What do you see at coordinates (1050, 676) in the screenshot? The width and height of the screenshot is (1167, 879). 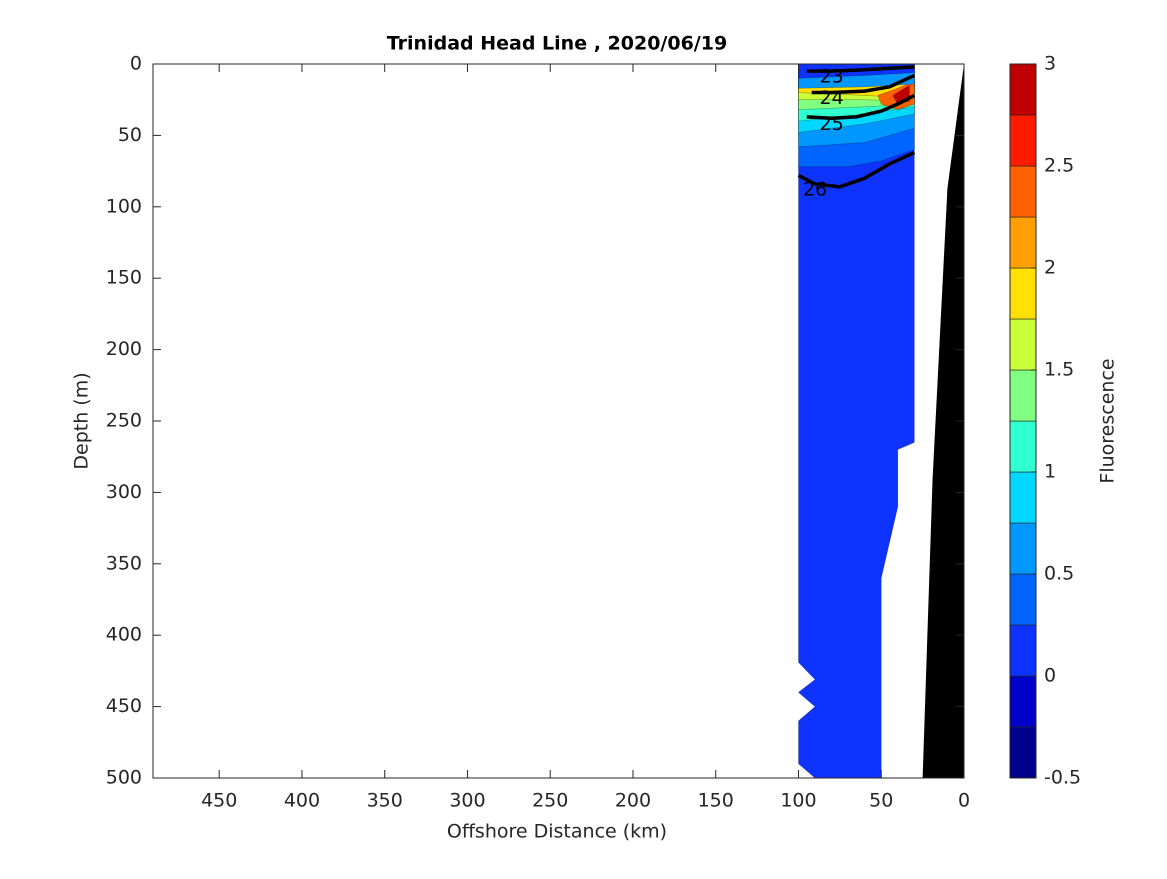 I see `colorbar-tick-label: 0` at bounding box center [1050, 676].